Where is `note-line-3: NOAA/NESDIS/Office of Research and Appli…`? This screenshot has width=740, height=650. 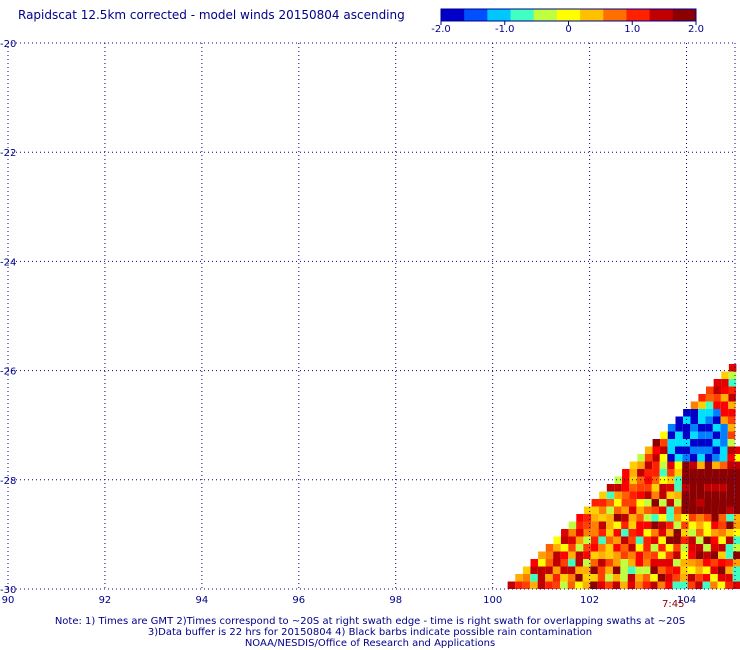
note-line-3: NOAA/NESDIS/Office of Research and Appli… is located at coordinates (370, 643).